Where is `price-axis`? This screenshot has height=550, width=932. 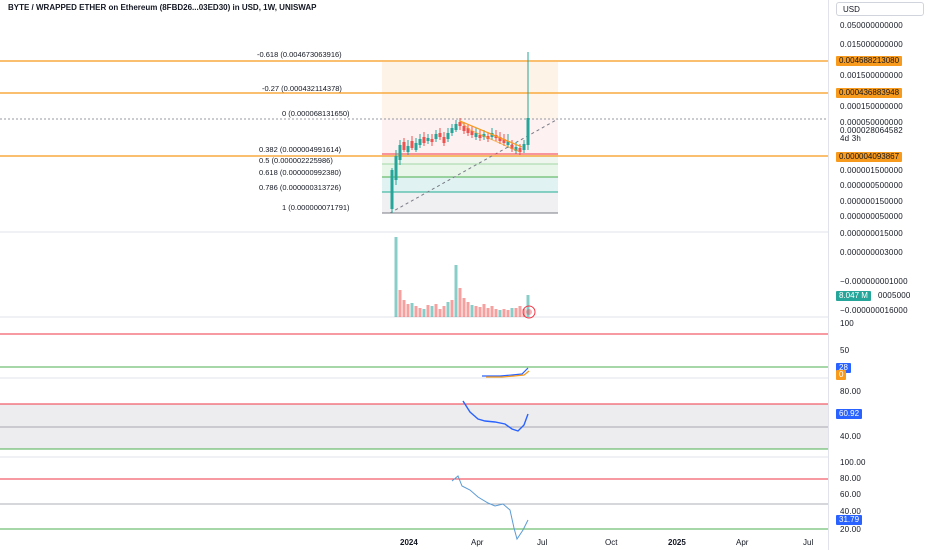 price-axis is located at coordinates (880, 275).